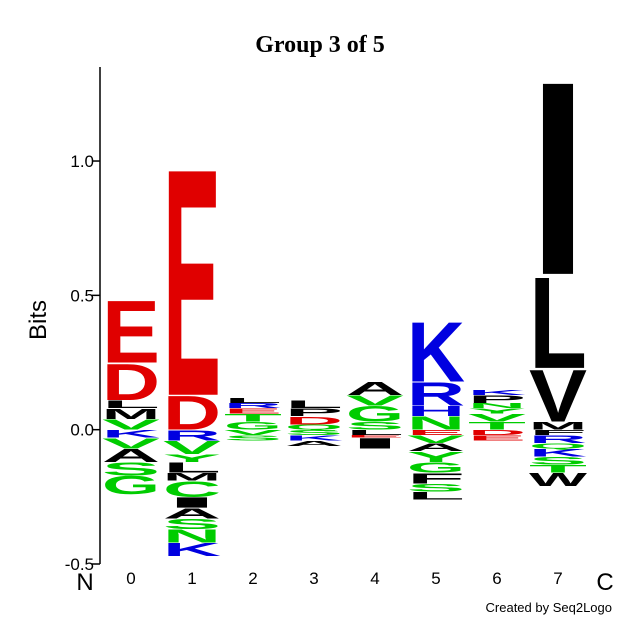 The height and width of the screenshot is (640, 640). I want to click on y-tick-label: 0.0, so click(82, 430).